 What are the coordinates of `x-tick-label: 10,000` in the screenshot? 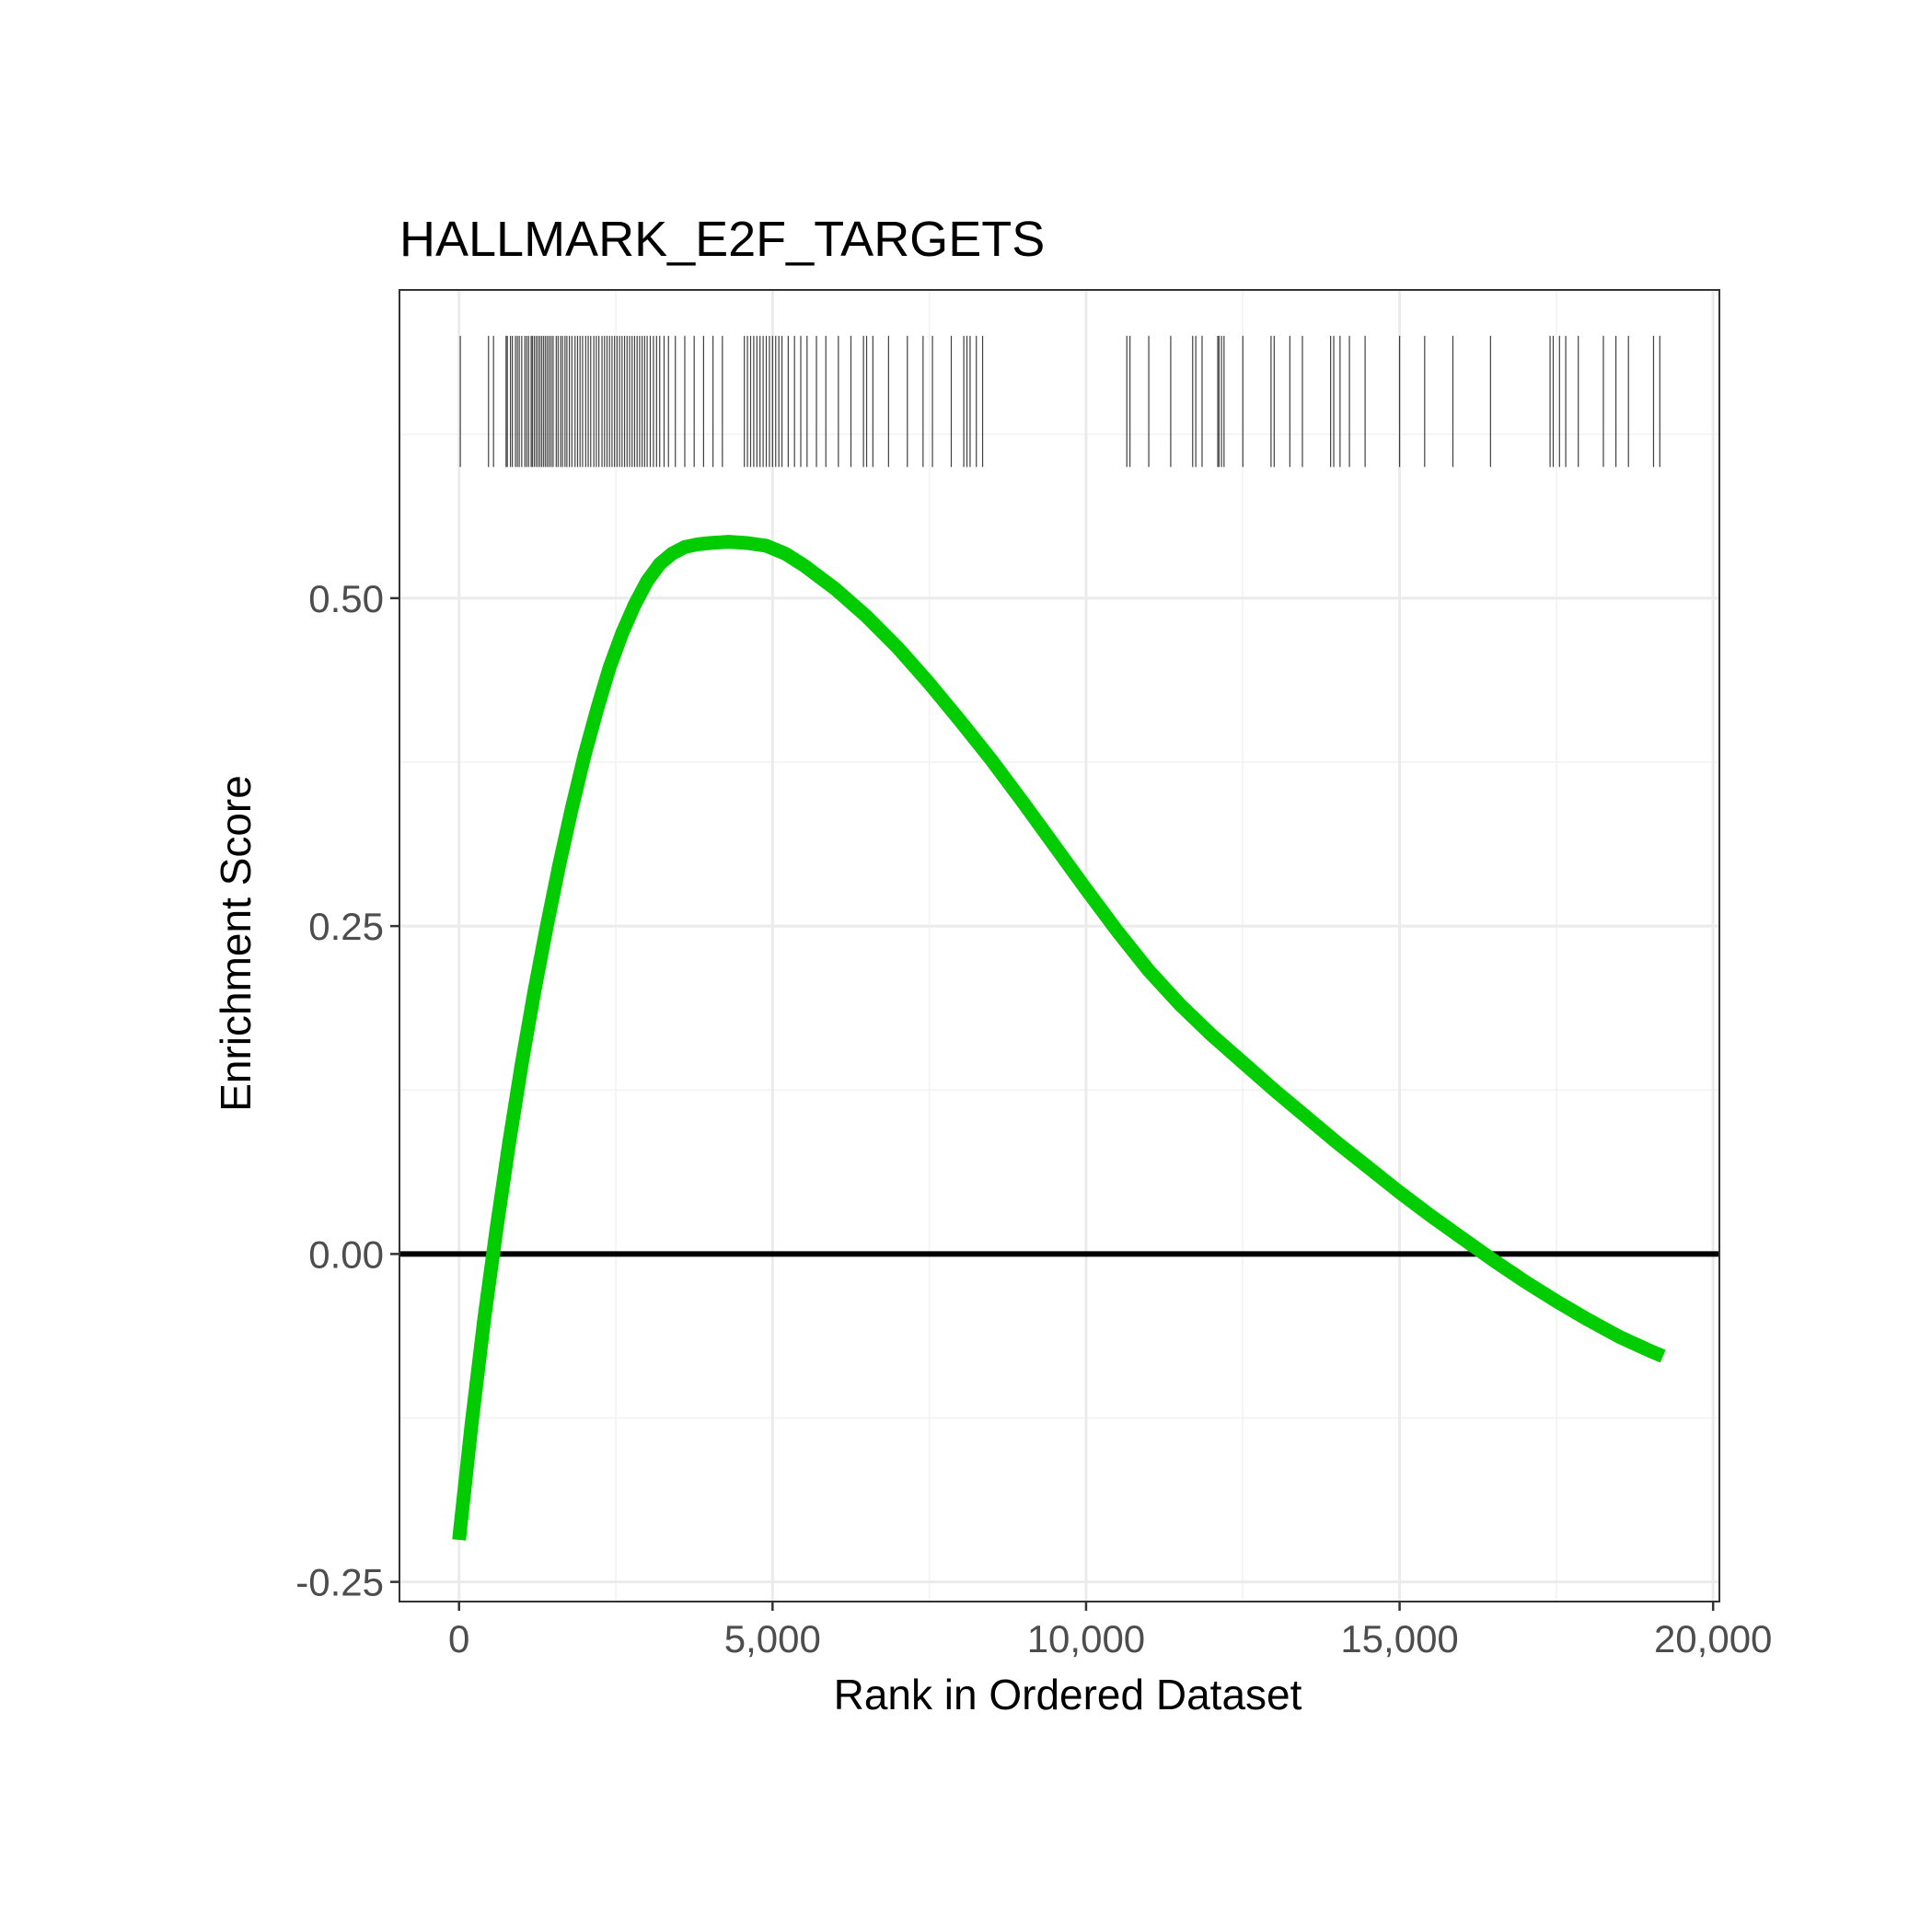 It's located at (1086, 1639).